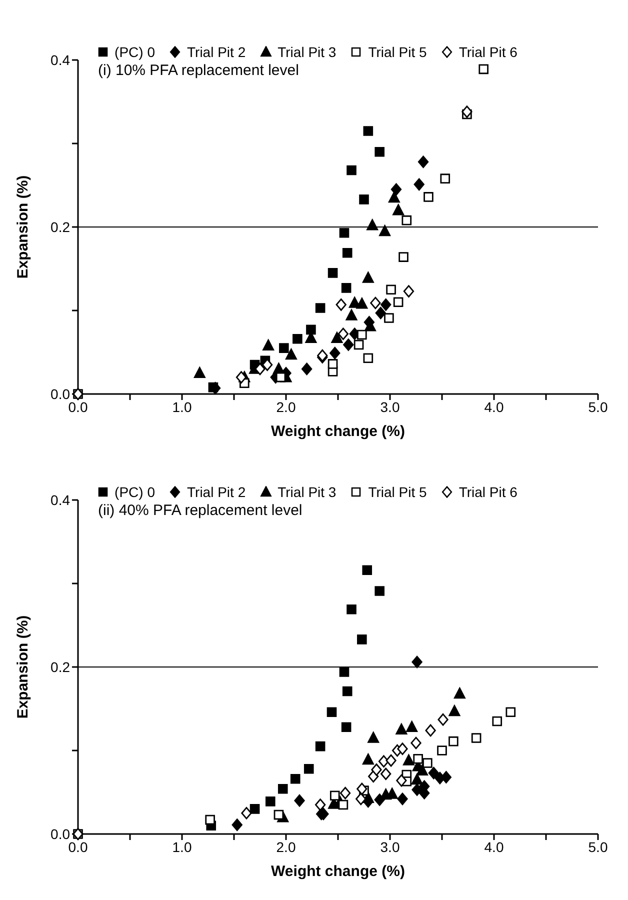 The width and height of the screenshot is (628, 900). I want to click on annotation: (ii) 40% PFA replacement level, so click(200, 510).